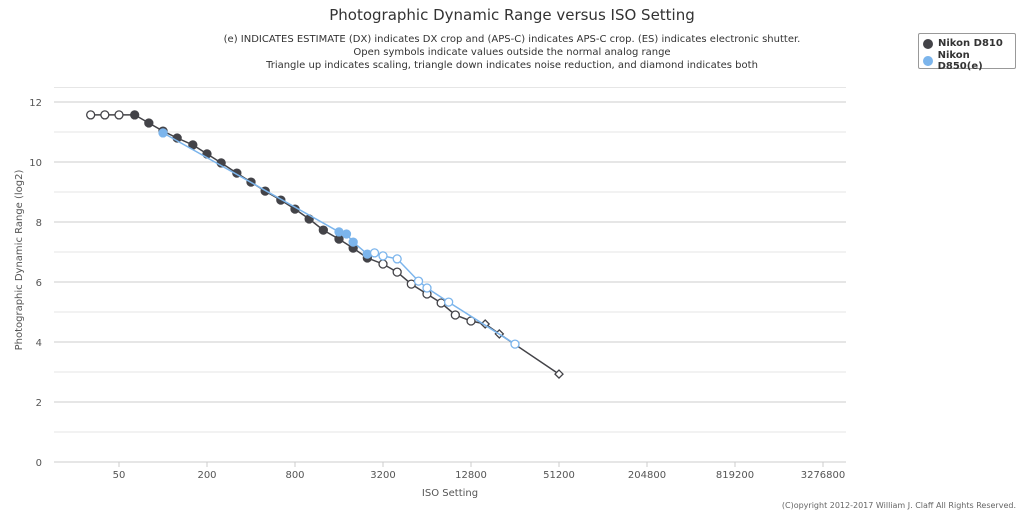 The width and height of the screenshot is (1024, 512). What do you see at coordinates (39, 343) in the screenshot?
I see `y-tick-label: 4` at bounding box center [39, 343].